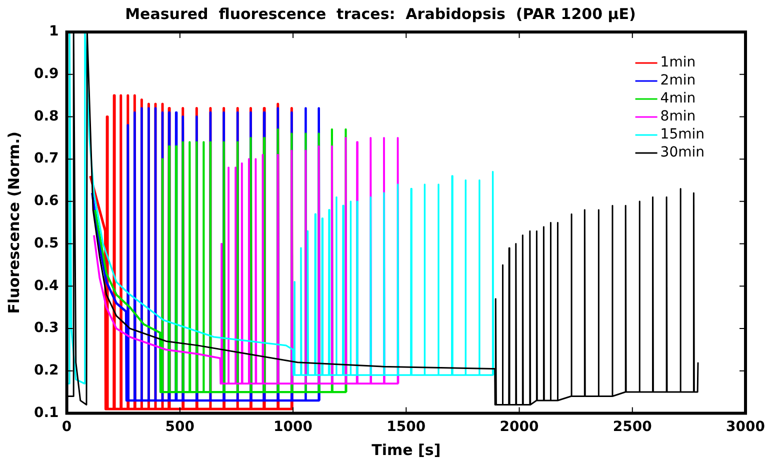 The image size is (771, 460). I want to click on y-tick-label: 0.2, so click(46, 370).